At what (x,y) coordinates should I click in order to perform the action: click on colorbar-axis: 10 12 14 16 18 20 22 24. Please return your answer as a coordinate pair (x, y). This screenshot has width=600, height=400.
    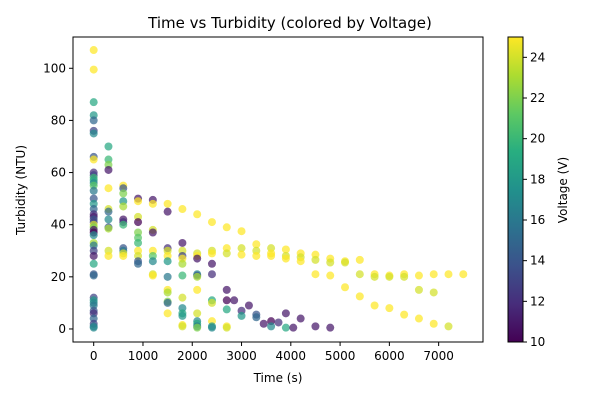
    Looking at the image, I should click on (534, 199).